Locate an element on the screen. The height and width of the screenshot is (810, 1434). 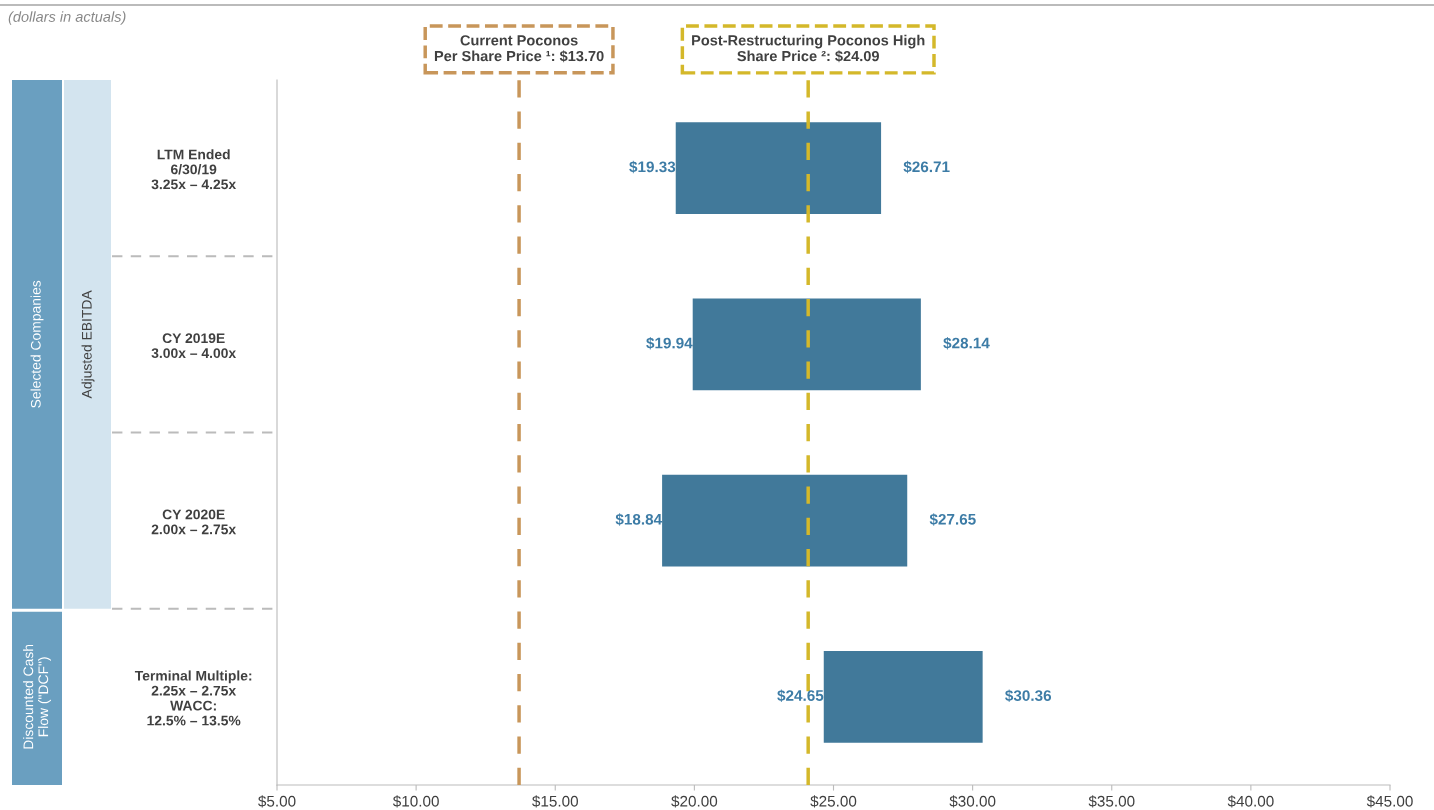
x-tick-label: $15.00 is located at coordinates (555, 801).